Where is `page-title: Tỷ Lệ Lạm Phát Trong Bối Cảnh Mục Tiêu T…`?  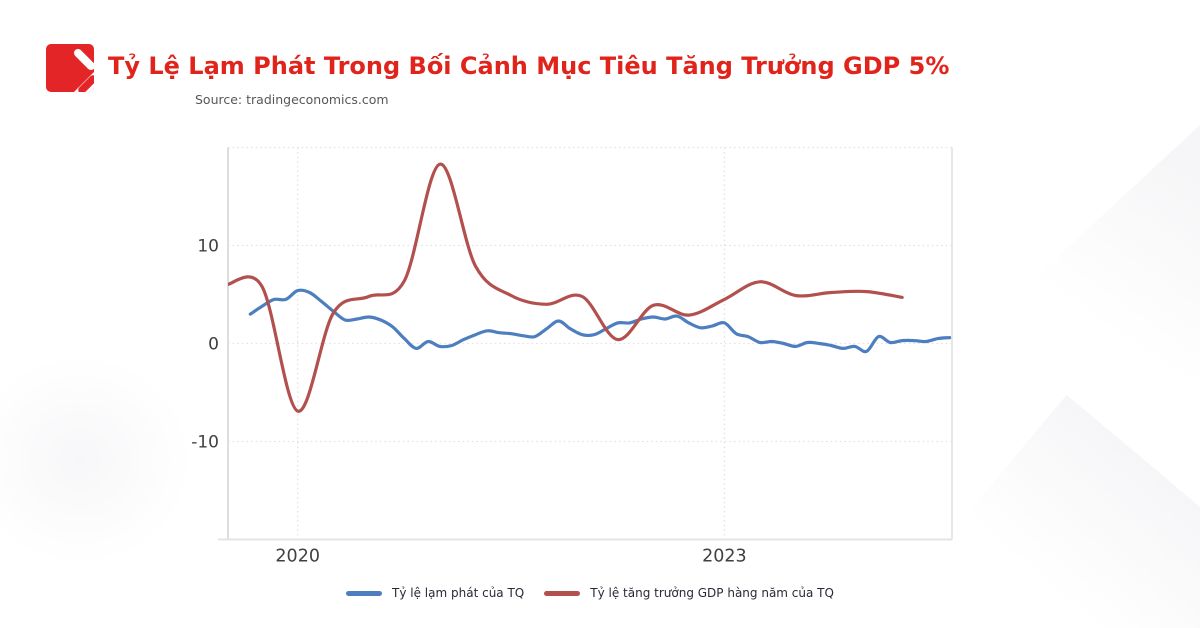 page-title: Tỷ Lệ Lạm Phát Trong Bối Cảnh Mục Tiêu T… is located at coordinates (529, 66).